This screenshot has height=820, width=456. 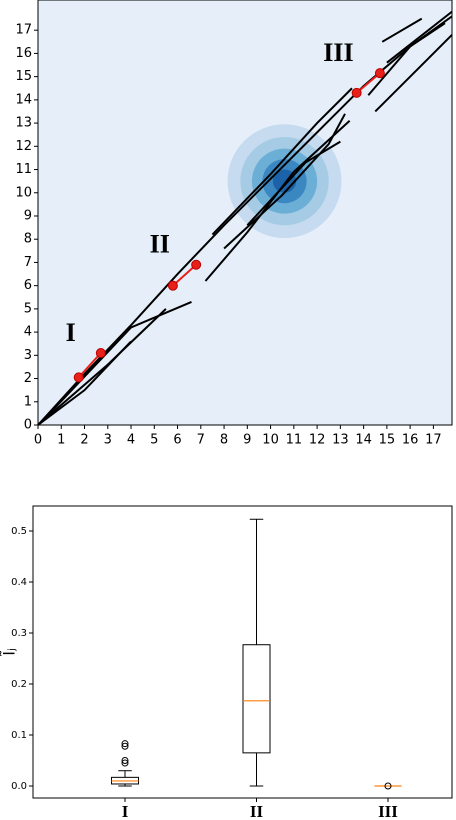 I want to click on annotation: II, so click(x=160, y=244).